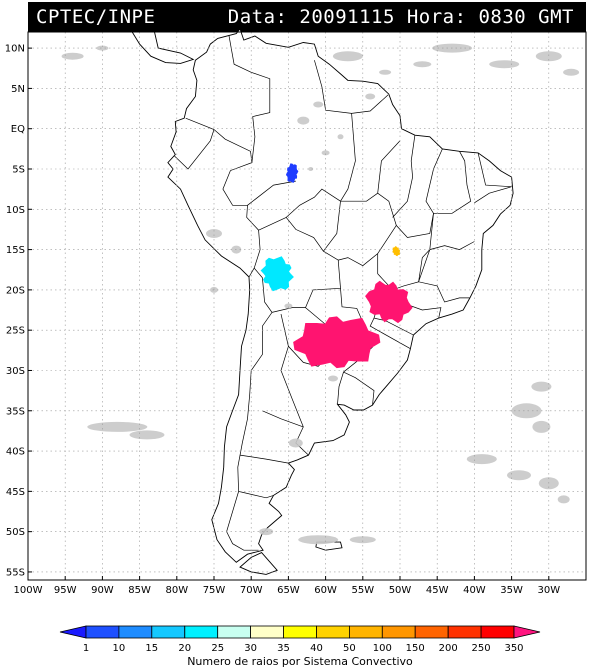 This screenshot has width=600, height=670. Describe the element at coordinates (176, 590) in the screenshot. I see `lon-tick-label: 80W` at that location.